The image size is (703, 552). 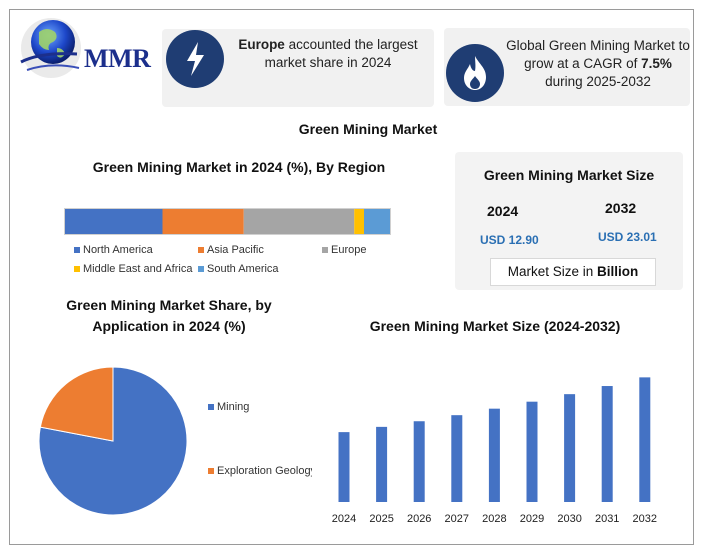 What do you see at coordinates (138, 269) in the screenshot?
I see `legend-label: Middle East and Africa` at bounding box center [138, 269].